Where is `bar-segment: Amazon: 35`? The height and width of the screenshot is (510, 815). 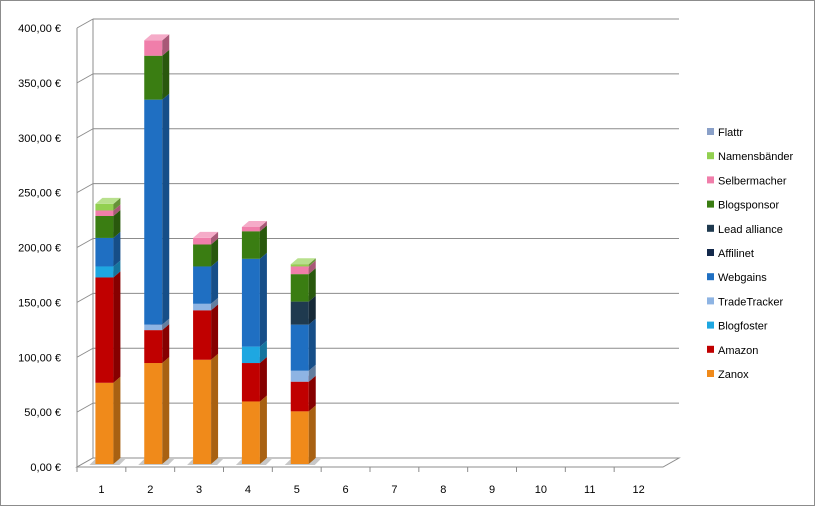
bar-segment: Amazon: 35 is located at coordinates (254, 379).